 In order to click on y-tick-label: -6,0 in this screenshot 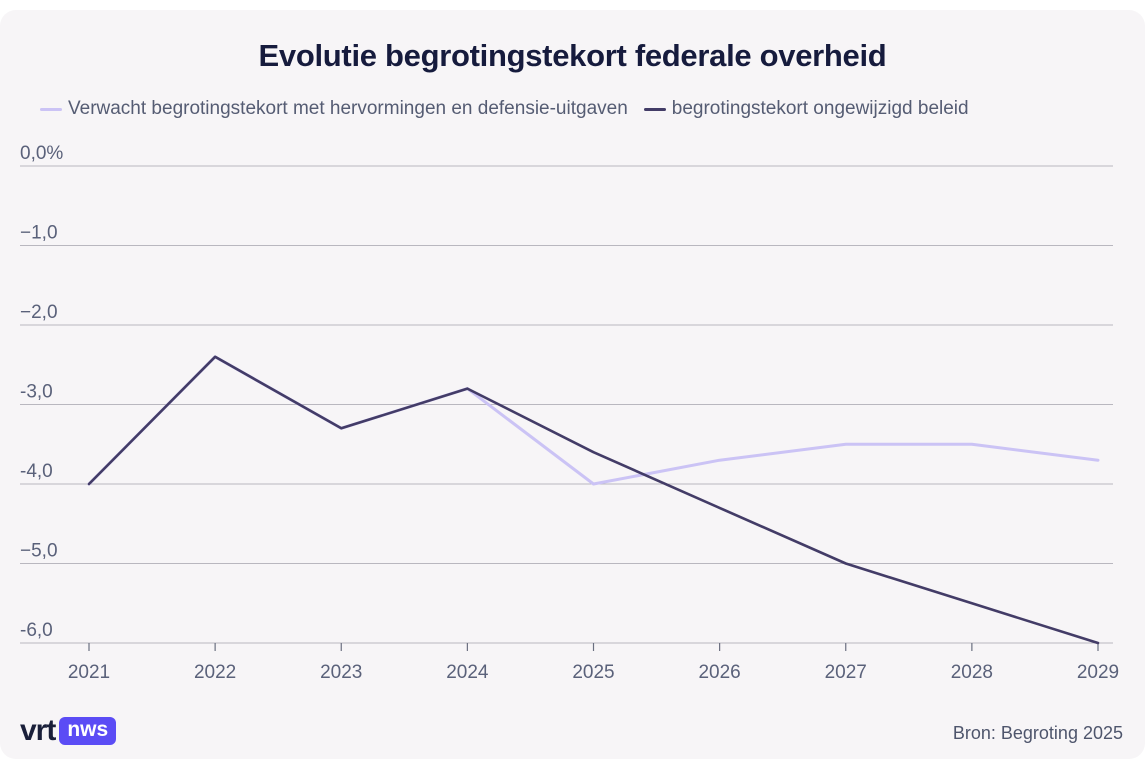, I will do `click(36, 630)`.